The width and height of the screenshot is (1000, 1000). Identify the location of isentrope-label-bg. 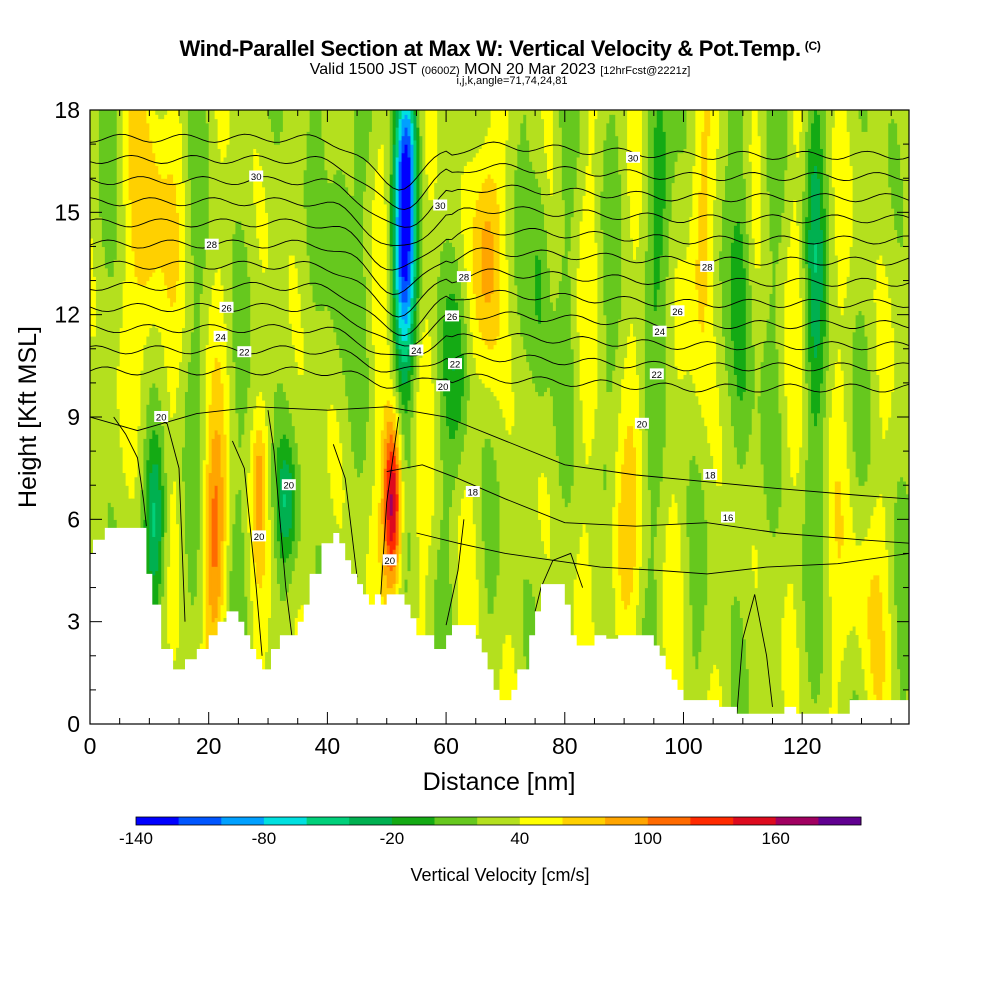
(226, 307).